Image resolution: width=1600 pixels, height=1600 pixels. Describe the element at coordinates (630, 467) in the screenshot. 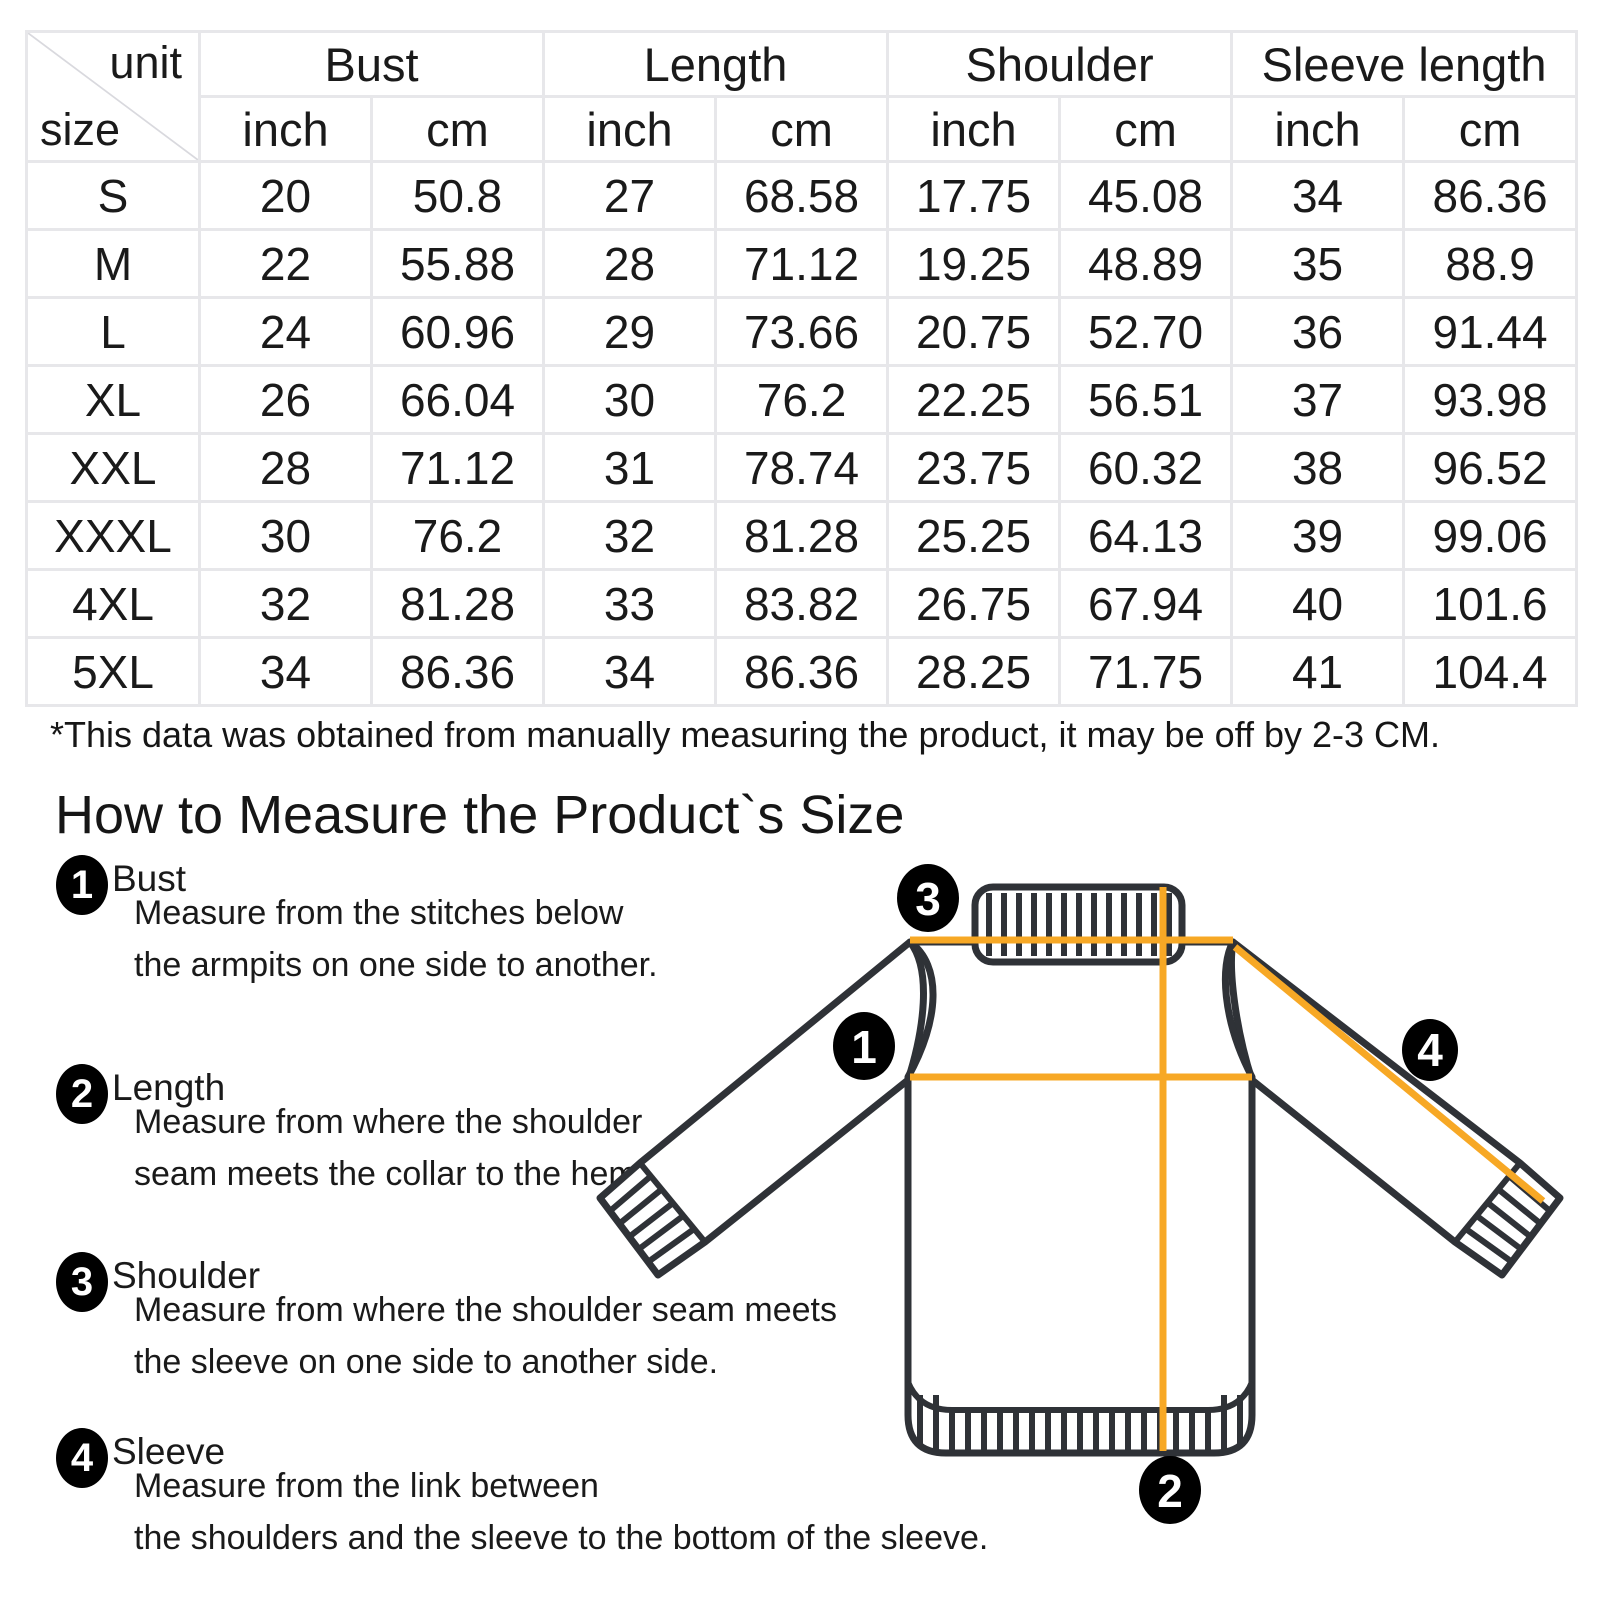

I see `value-cell: 31` at that location.